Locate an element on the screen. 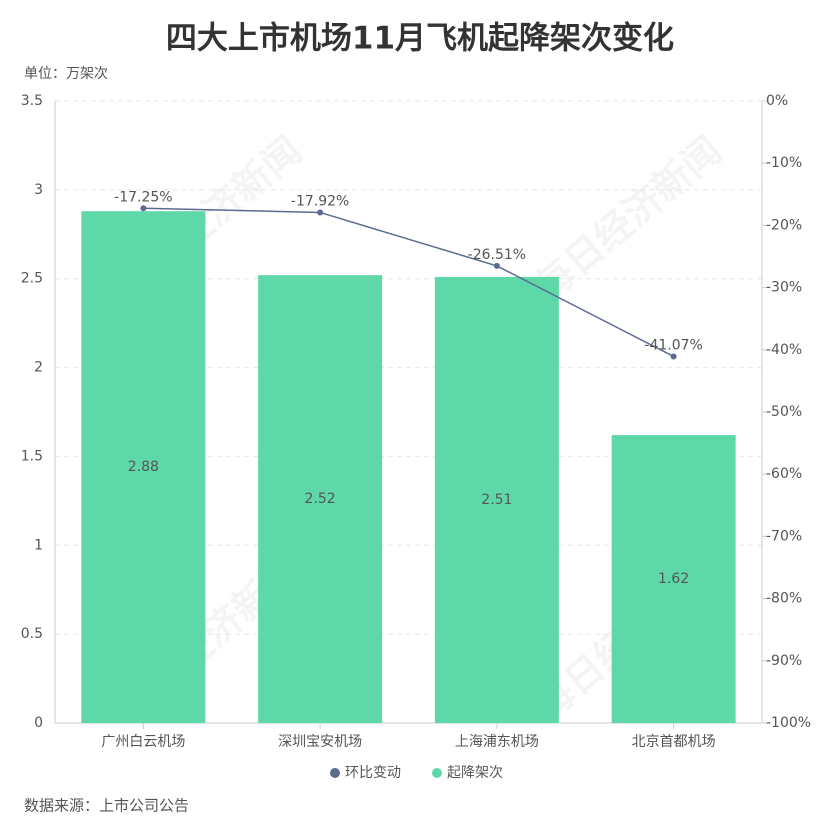 The width and height of the screenshot is (840, 840). x-tick-label: 上海浦东机场 is located at coordinates (497, 742).